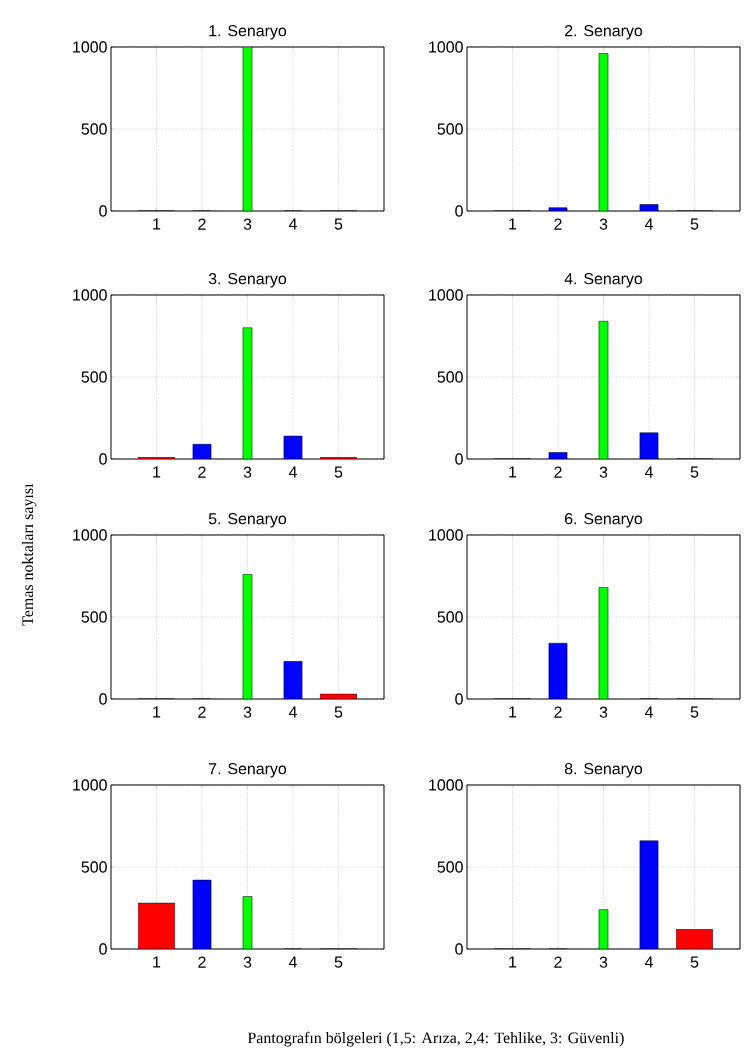 The image size is (750, 1051). Describe the element at coordinates (248, 770) in the screenshot. I see `chart-title: 7. Senaryo` at that location.